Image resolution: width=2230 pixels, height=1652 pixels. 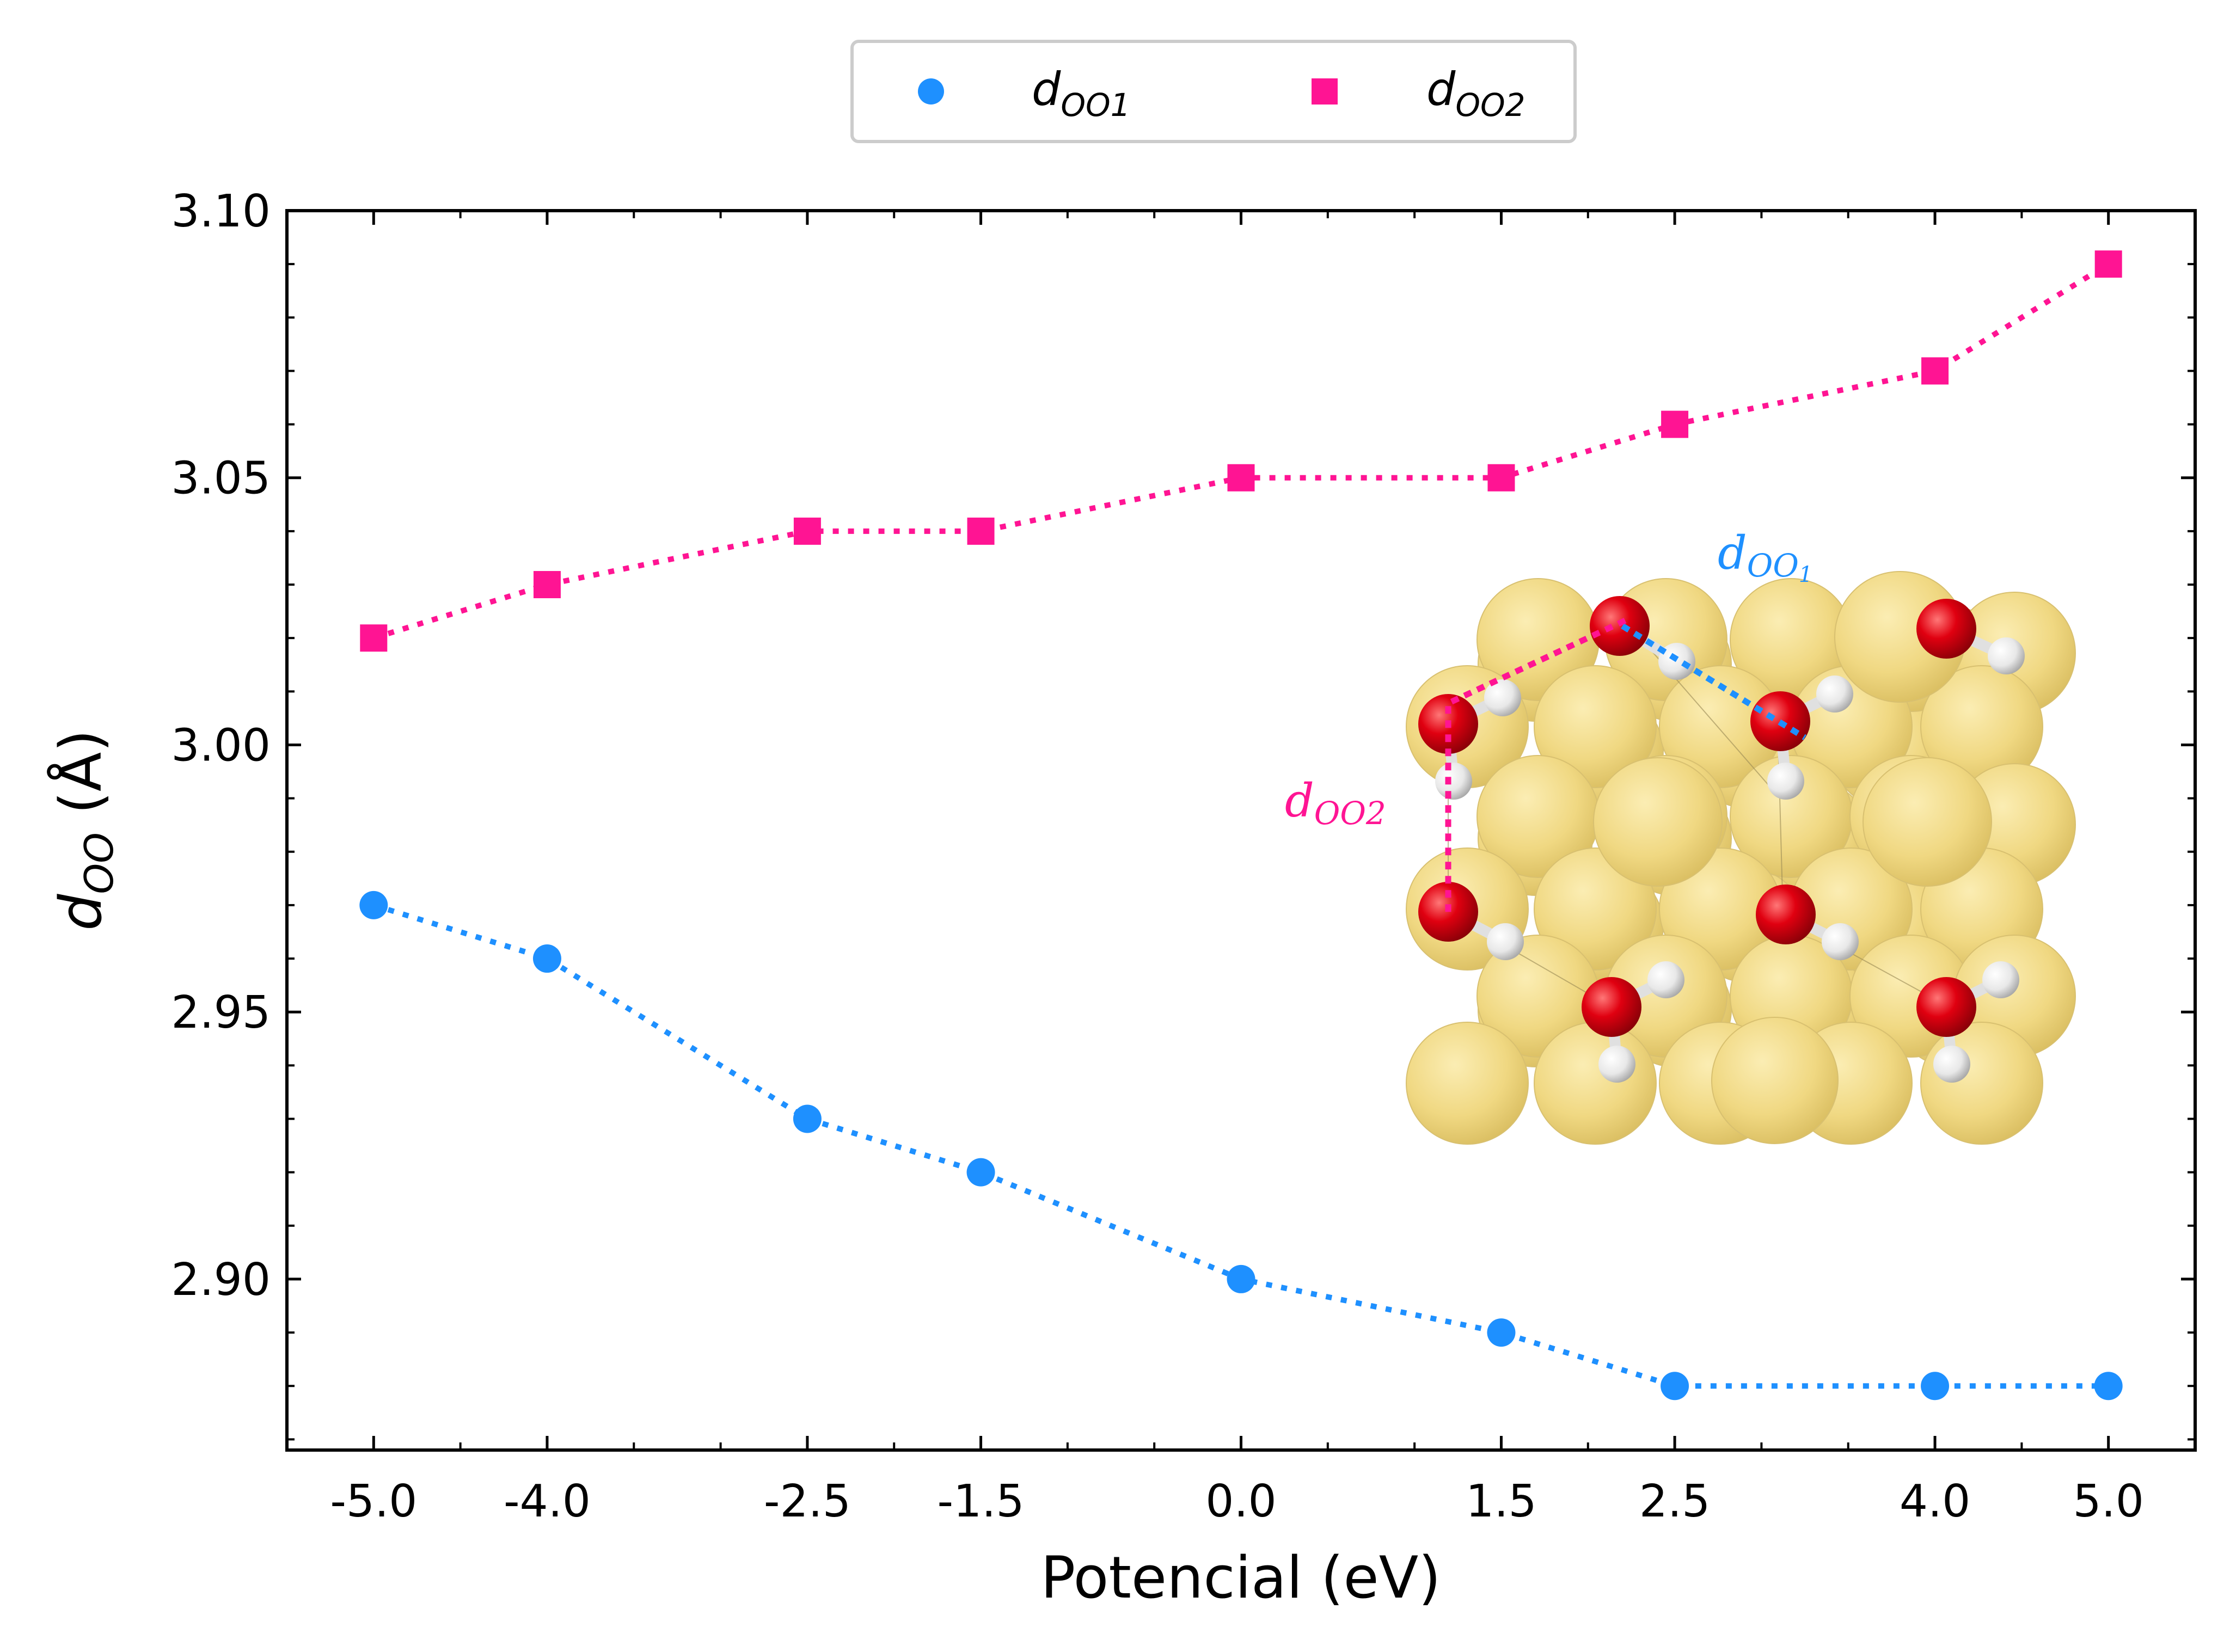 I want to click on x-tick-label: 1.5, so click(x=1501, y=1501).